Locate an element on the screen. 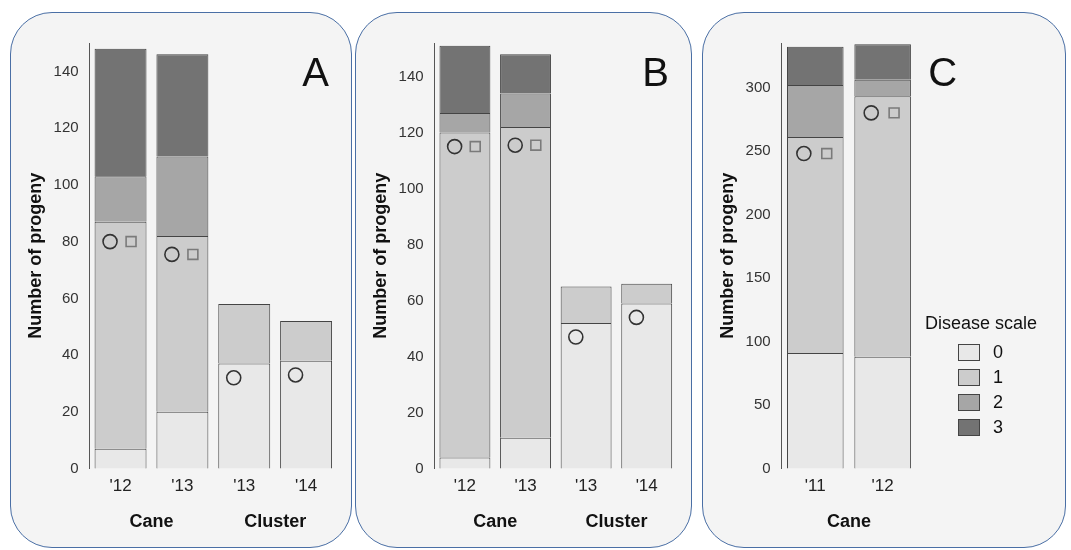  legend-label: 1 is located at coordinates (998, 377).